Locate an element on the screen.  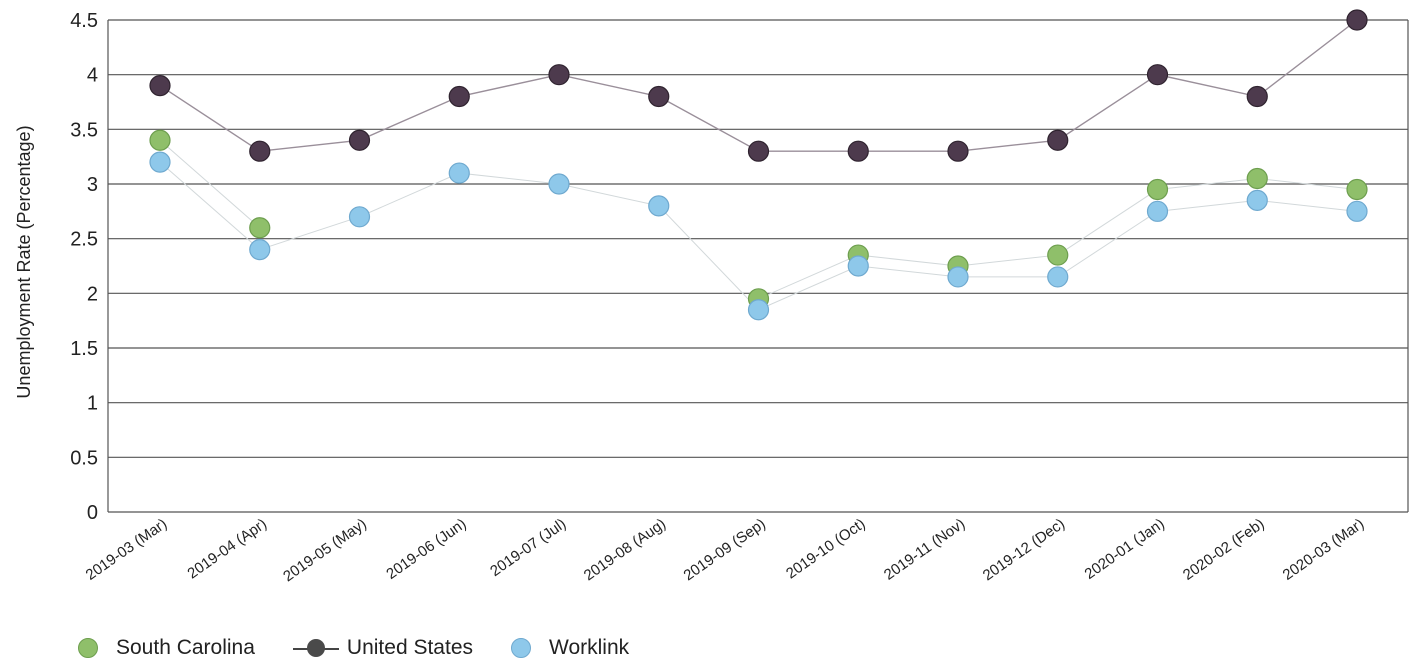
worklink-marker-icon is located at coordinates (521, 648).